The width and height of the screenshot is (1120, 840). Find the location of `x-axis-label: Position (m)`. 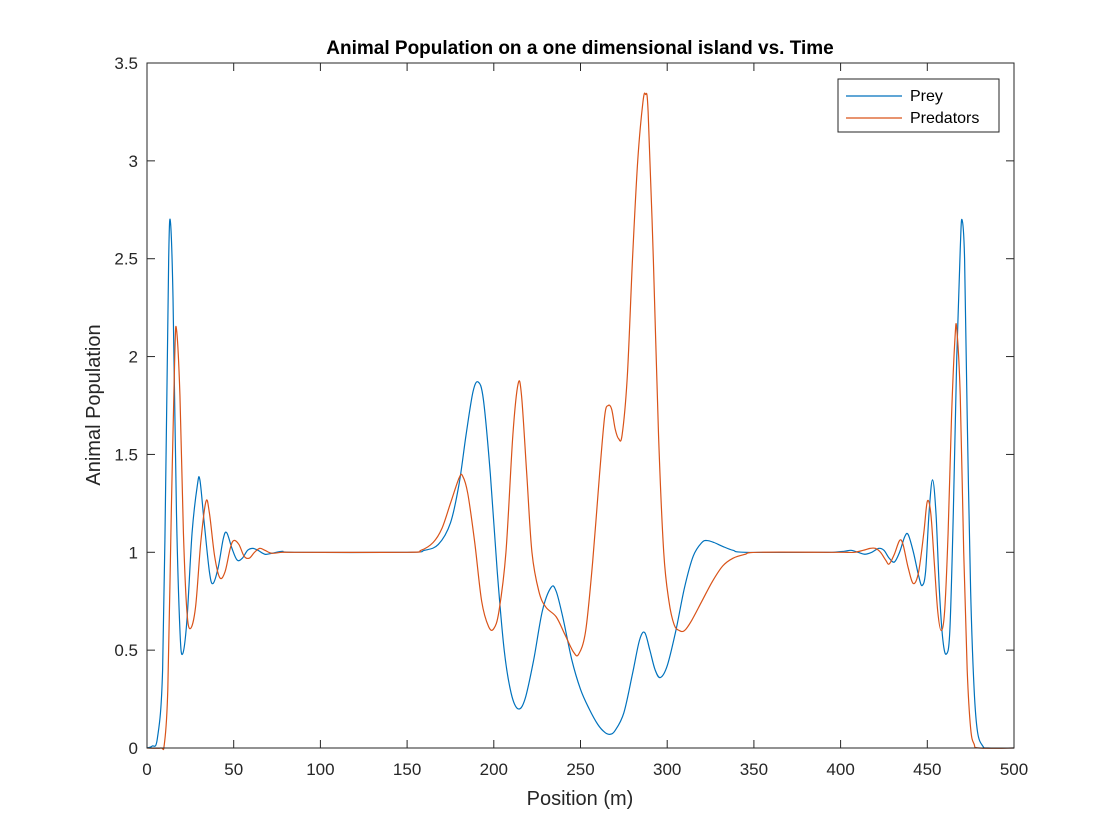

x-axis-label: Position (m) is located at coordinates (580, 799).